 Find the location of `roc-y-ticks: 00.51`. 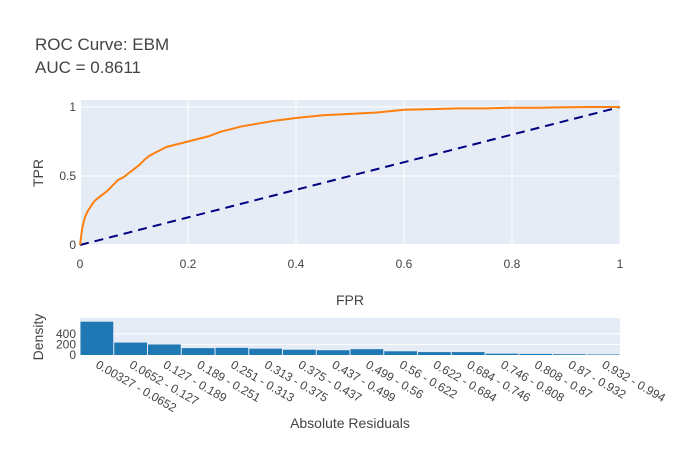

roc-y-ticks: 00.51 is located at coordinates (67, 176).